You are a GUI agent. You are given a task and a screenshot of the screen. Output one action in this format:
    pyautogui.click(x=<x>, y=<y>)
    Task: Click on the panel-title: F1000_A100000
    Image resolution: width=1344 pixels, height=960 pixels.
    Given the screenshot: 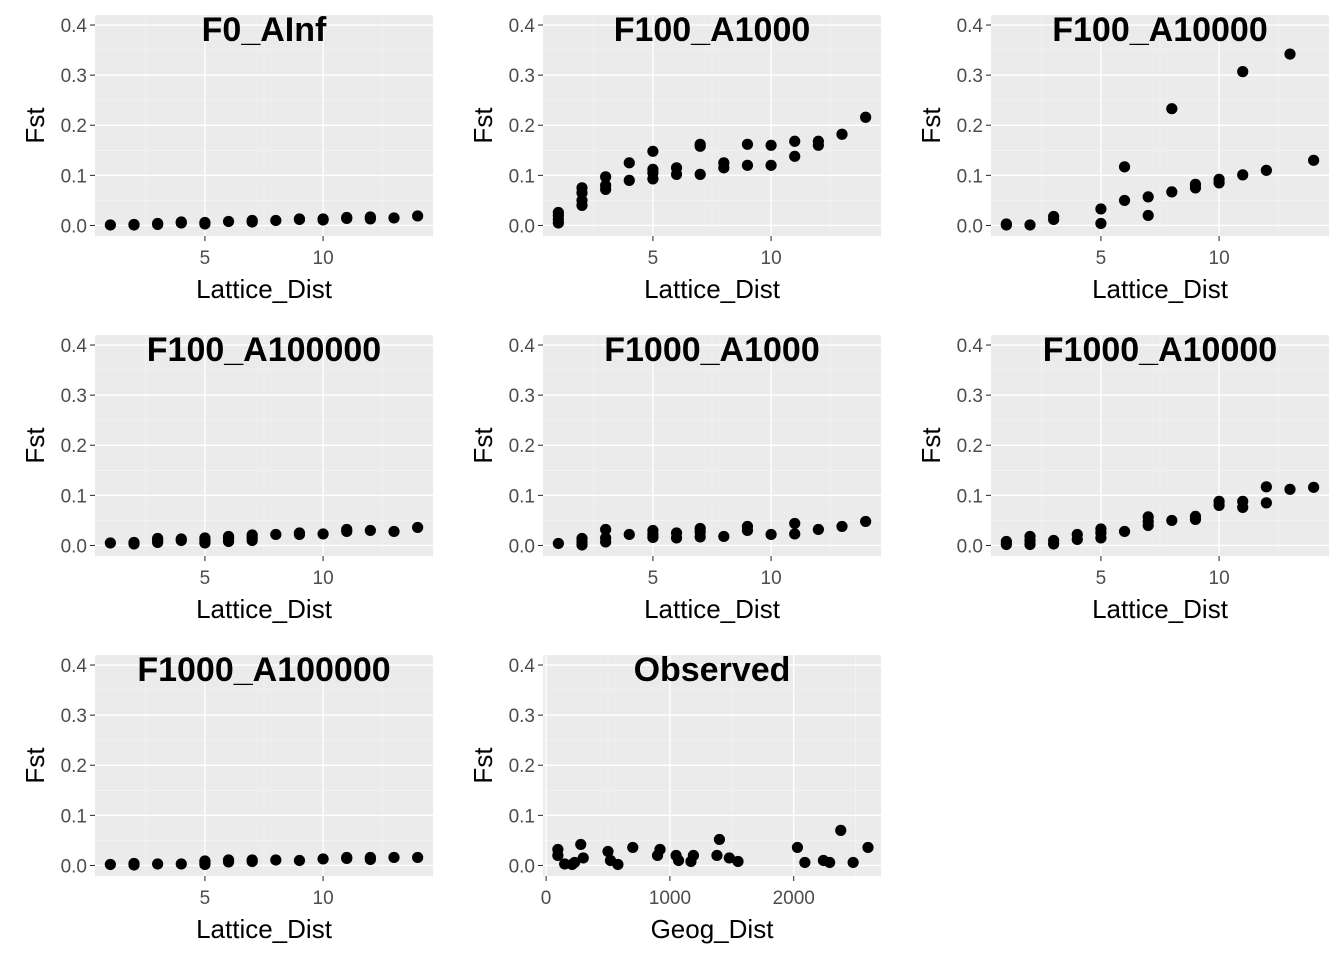 What is the action you would take?
    pyautogui.click(x=263, y=670)
    